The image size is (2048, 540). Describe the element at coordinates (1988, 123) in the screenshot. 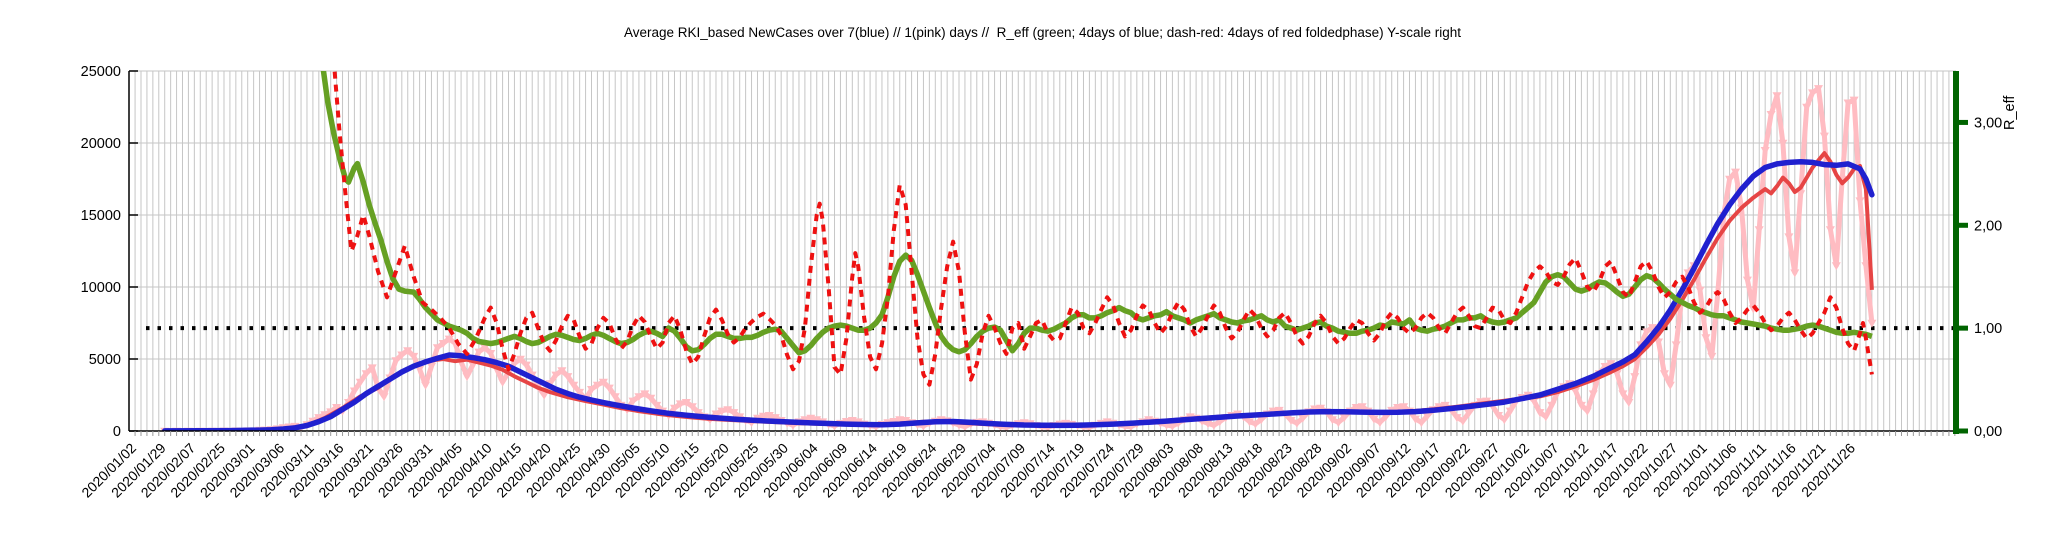

I see `right-axis-tick-label: 3,00` at that location.